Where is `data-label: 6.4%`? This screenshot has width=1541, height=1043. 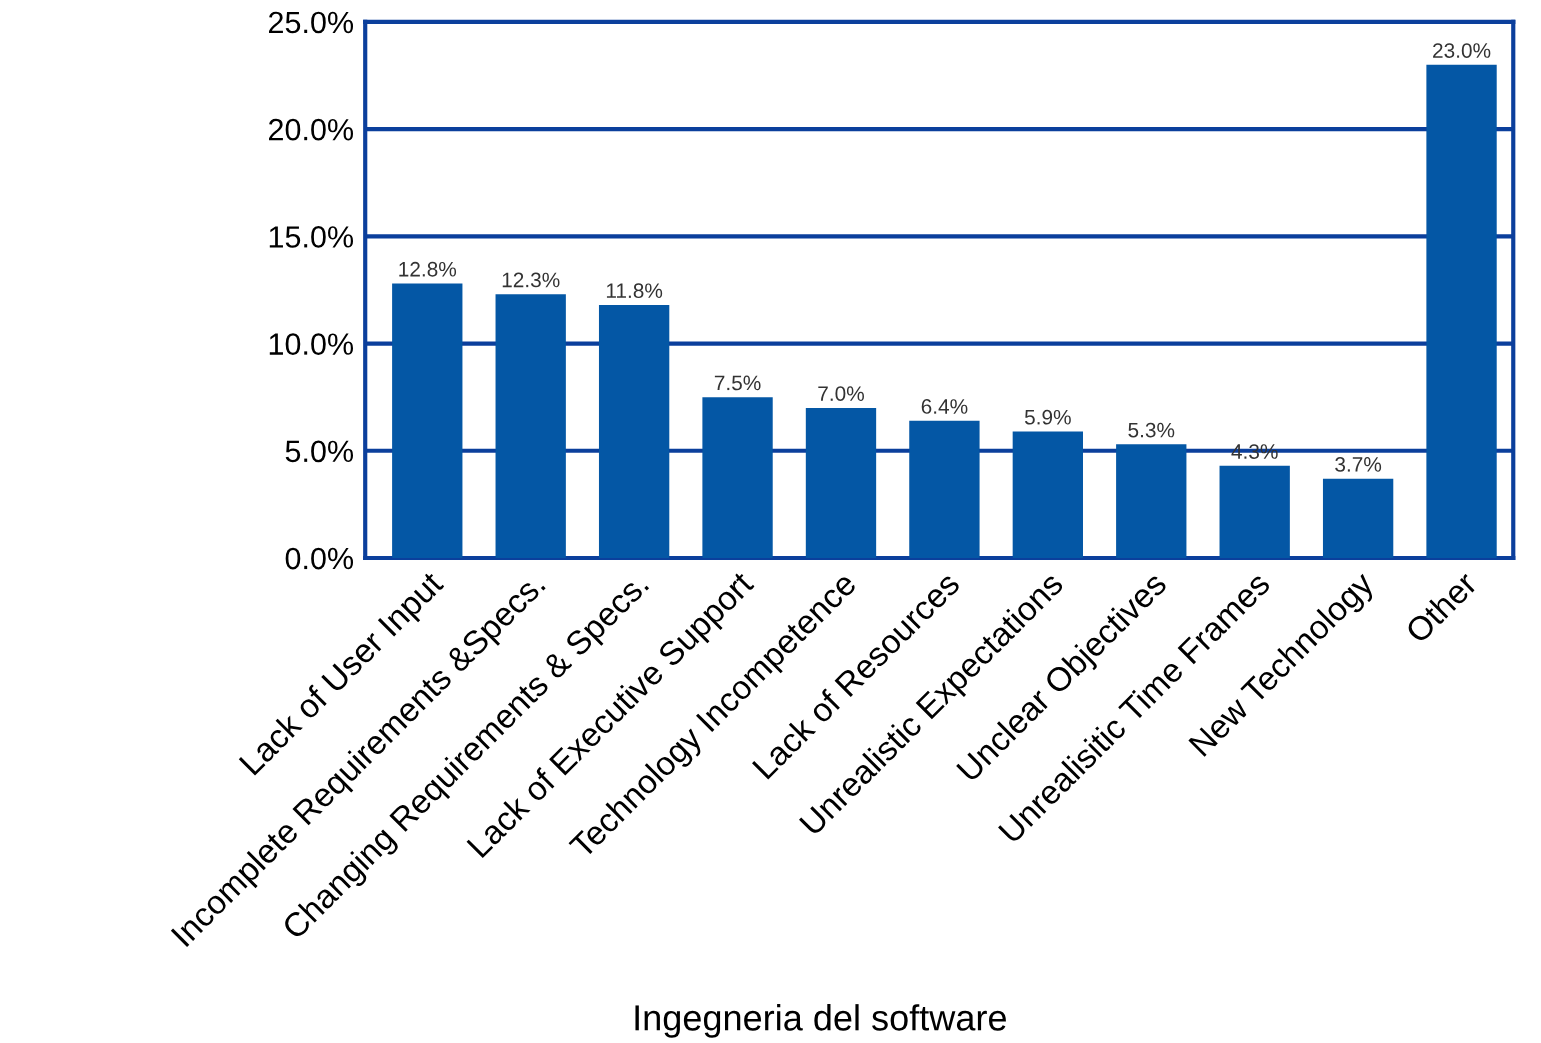
data-label: 6.4% is located at coordinates (944, 406).